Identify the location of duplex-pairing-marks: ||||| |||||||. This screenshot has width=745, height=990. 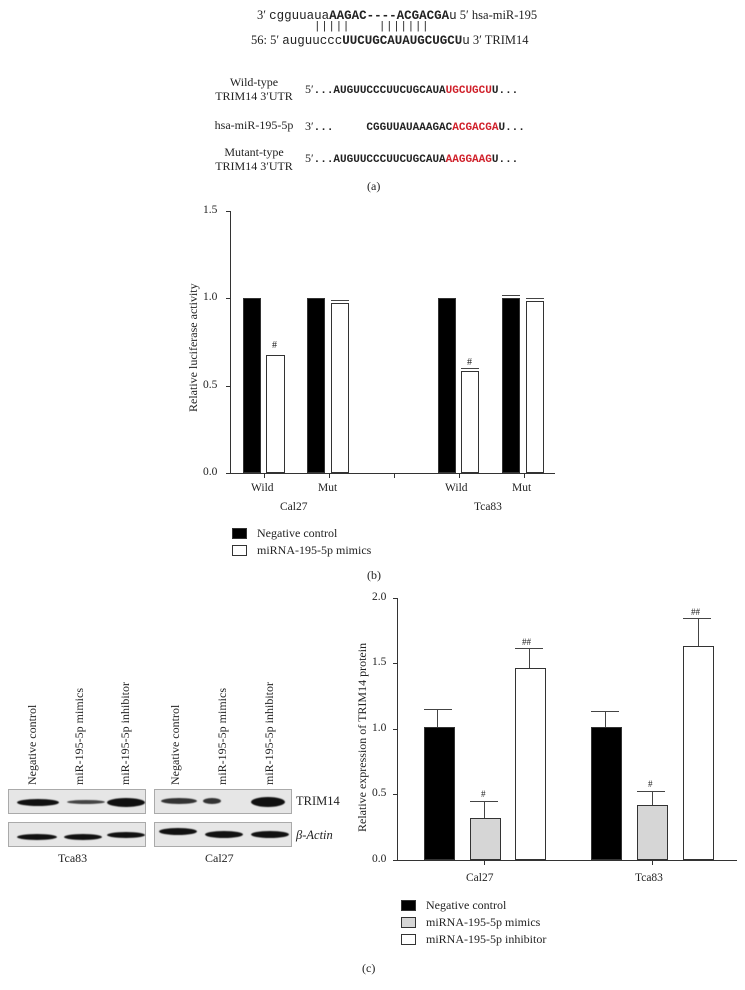
(354, 27).